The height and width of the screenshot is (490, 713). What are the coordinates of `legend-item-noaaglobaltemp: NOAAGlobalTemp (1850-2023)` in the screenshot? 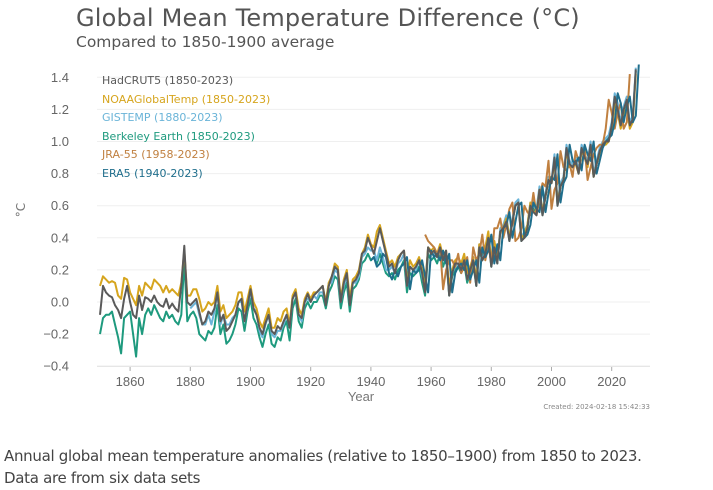 It's located at (186, 99).